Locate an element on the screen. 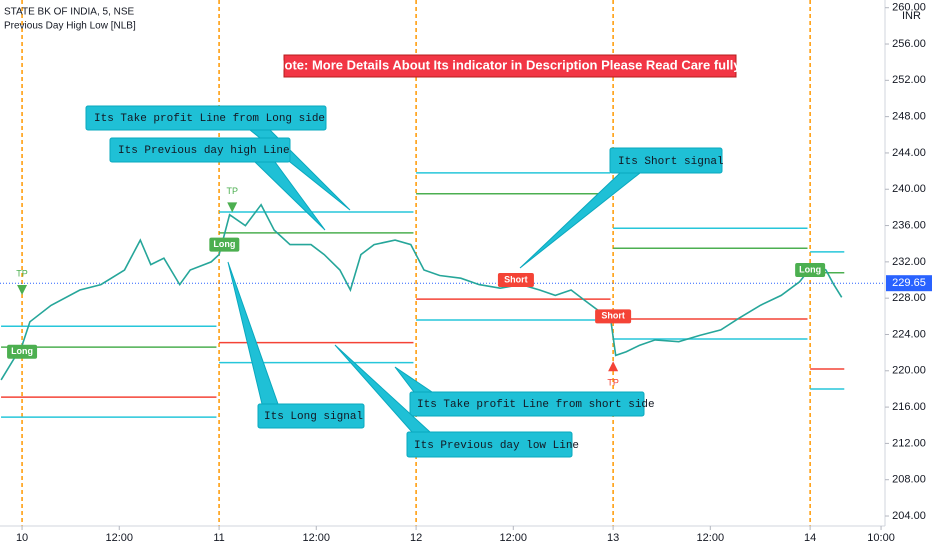 Image resolution: width=932 pixels, height=550 pixels. annotation: Its Take profit Line from short side is located at coordinates (524, 391).